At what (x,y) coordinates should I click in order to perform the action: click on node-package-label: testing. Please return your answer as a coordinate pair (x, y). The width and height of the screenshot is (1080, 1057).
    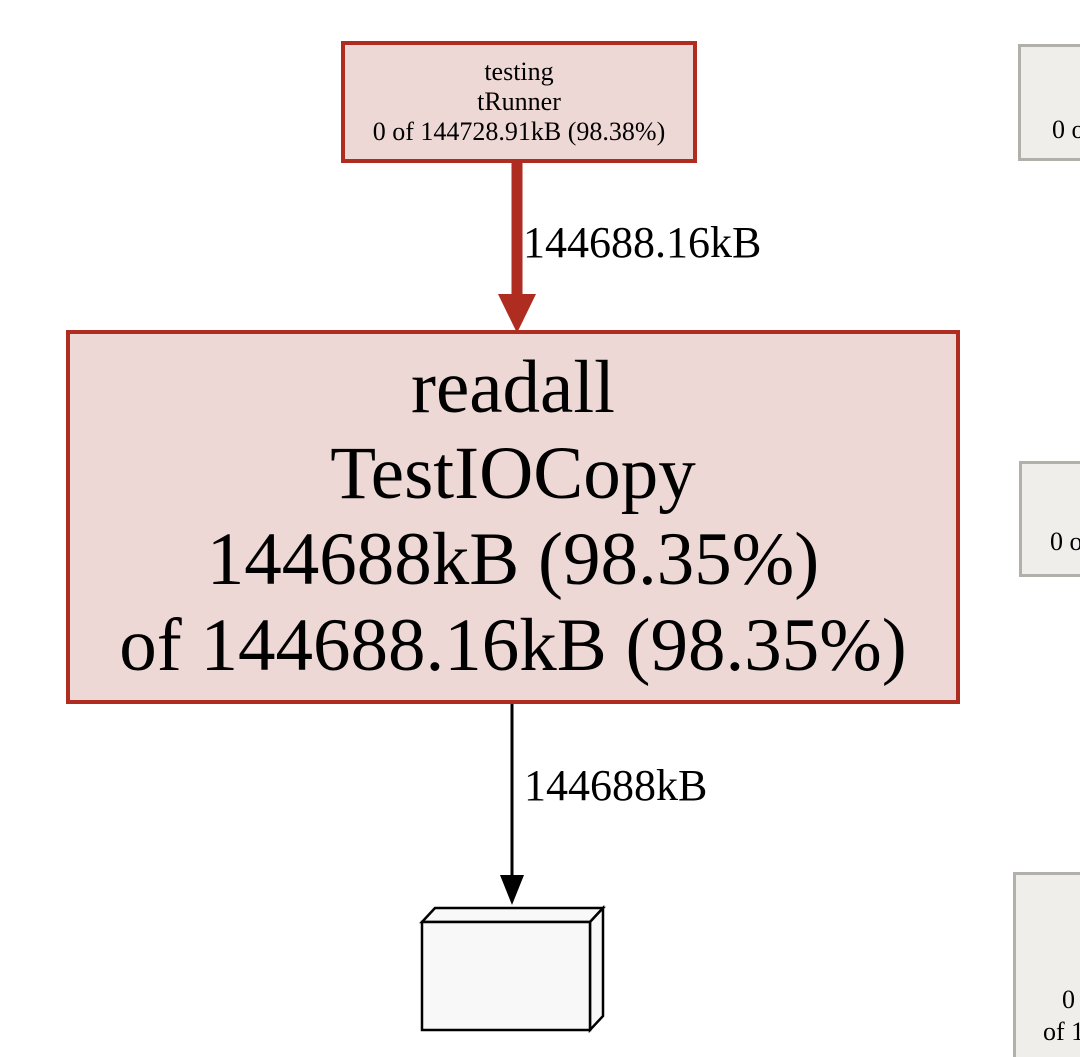
    Looking at the image, I should click on (519, 71).